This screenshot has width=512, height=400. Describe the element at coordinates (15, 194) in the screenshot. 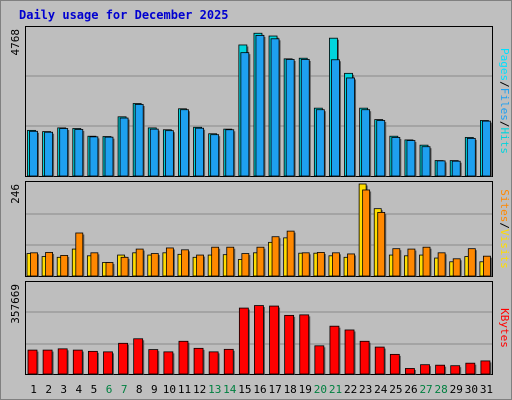

I see `y-max-label-2: 246` at that location.